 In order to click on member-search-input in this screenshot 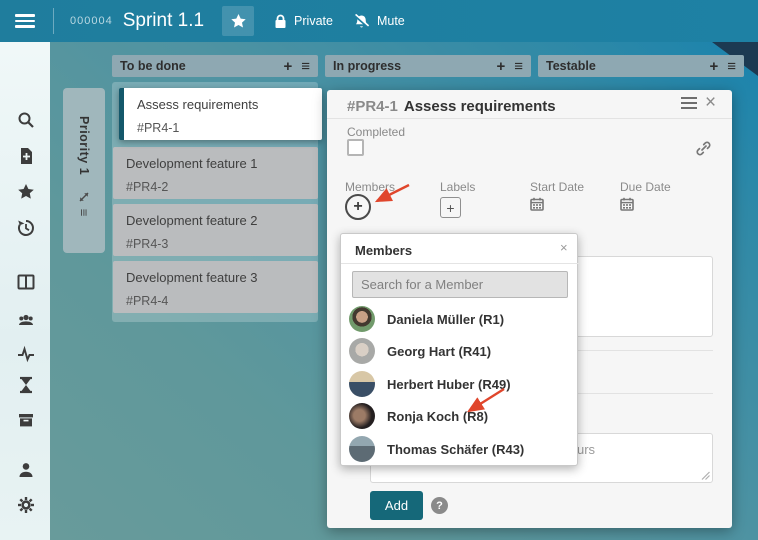, I will do `click(460, 284)`.